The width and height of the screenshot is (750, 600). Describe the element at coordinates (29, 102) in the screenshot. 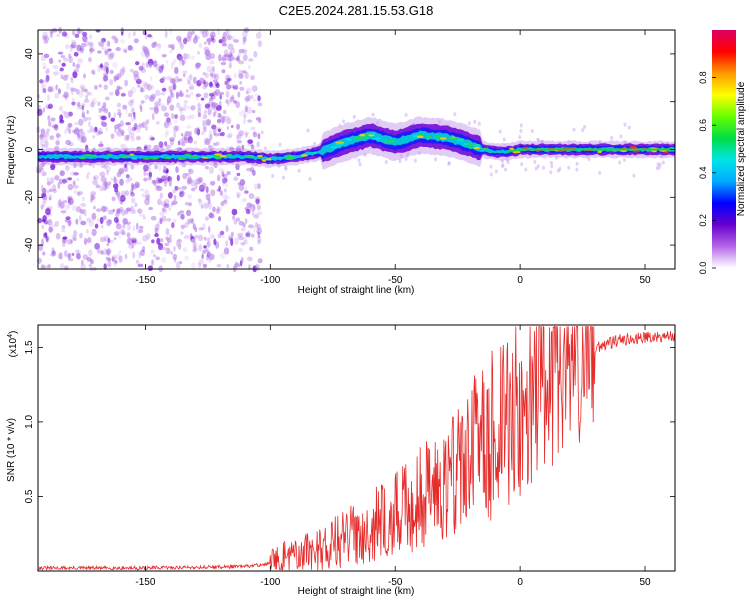

I see `spectrogram-ytick-label: 20` at that location.